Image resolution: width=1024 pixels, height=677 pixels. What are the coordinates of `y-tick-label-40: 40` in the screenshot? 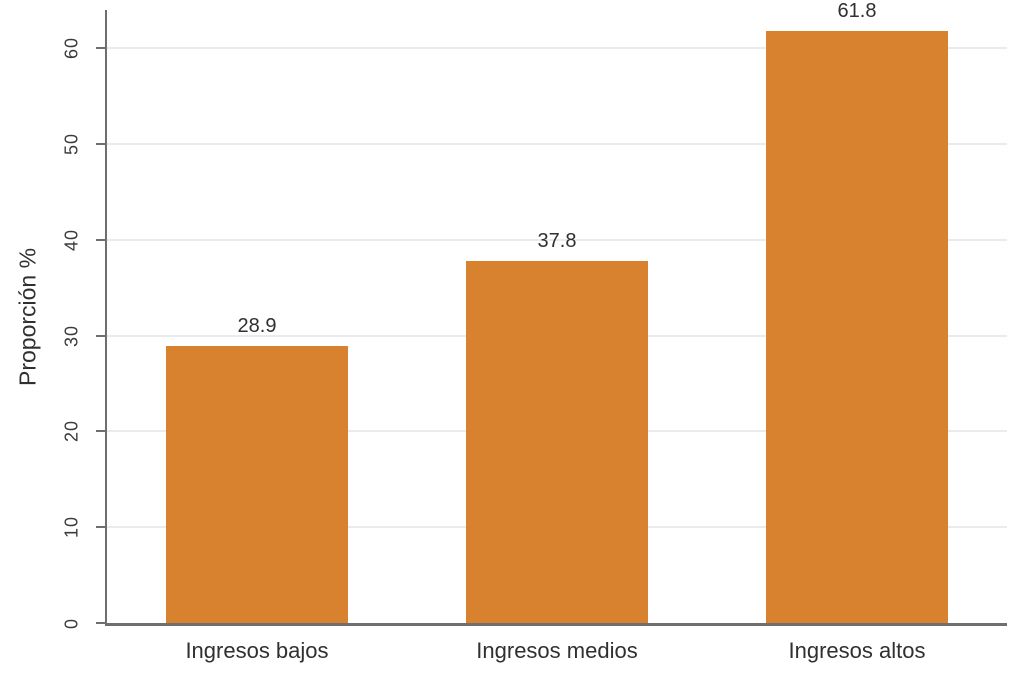 It's located at (71, 239).